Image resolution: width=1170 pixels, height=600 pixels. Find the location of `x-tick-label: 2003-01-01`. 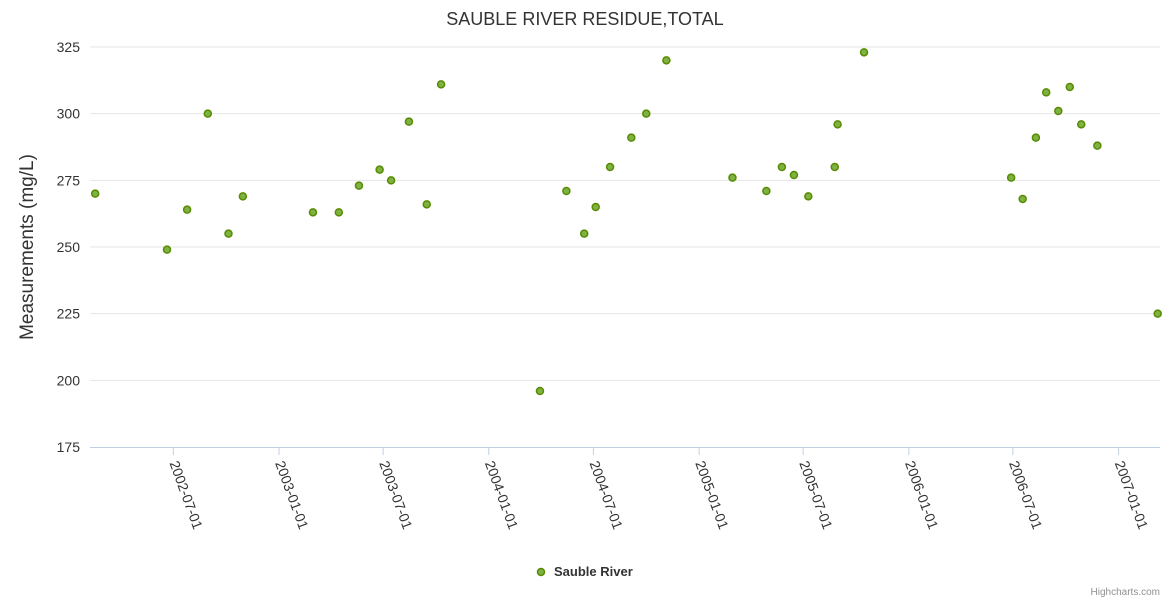

x-tick-label: 2003-01-01 is located at coordinates (292, 495).